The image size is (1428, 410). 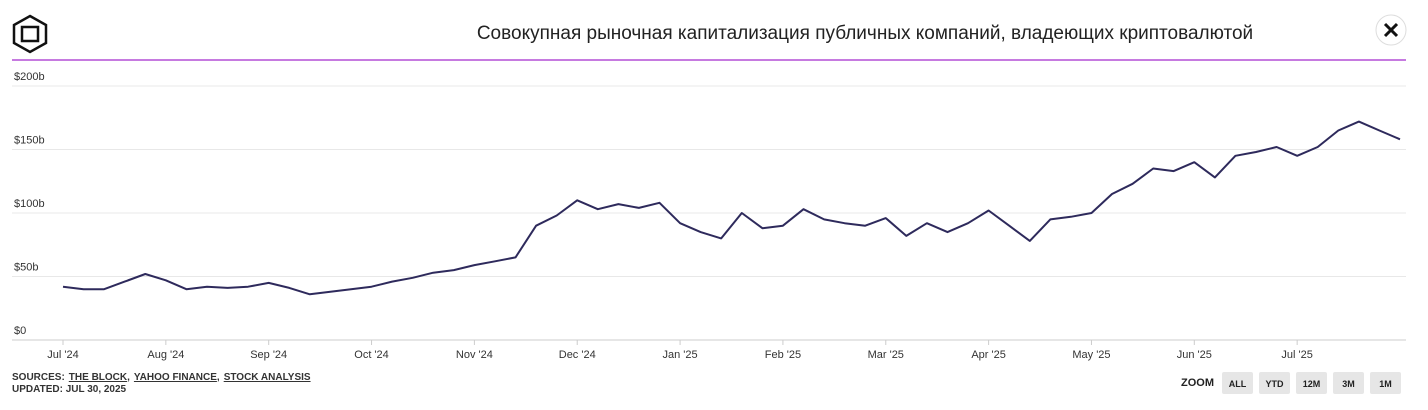 I want to click on y-tick-label: $50b, so click(x=26, y=268).